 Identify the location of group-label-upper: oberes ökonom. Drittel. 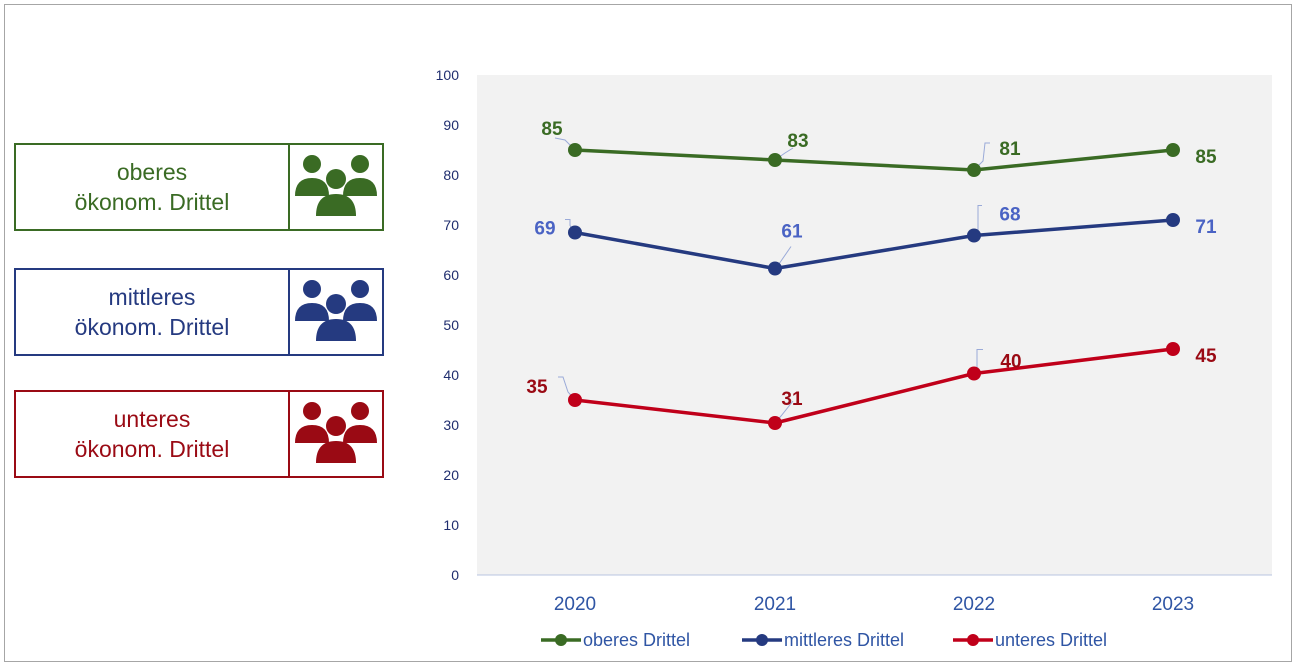
(153, 187).